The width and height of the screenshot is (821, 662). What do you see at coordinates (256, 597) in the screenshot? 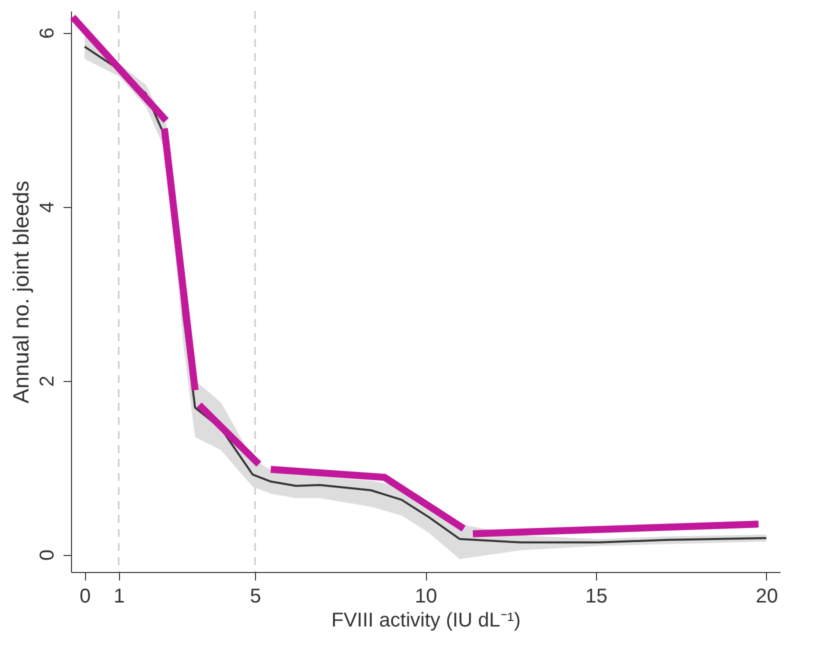
I see `x-tick-label: 5` at bounding box center [256, 597].